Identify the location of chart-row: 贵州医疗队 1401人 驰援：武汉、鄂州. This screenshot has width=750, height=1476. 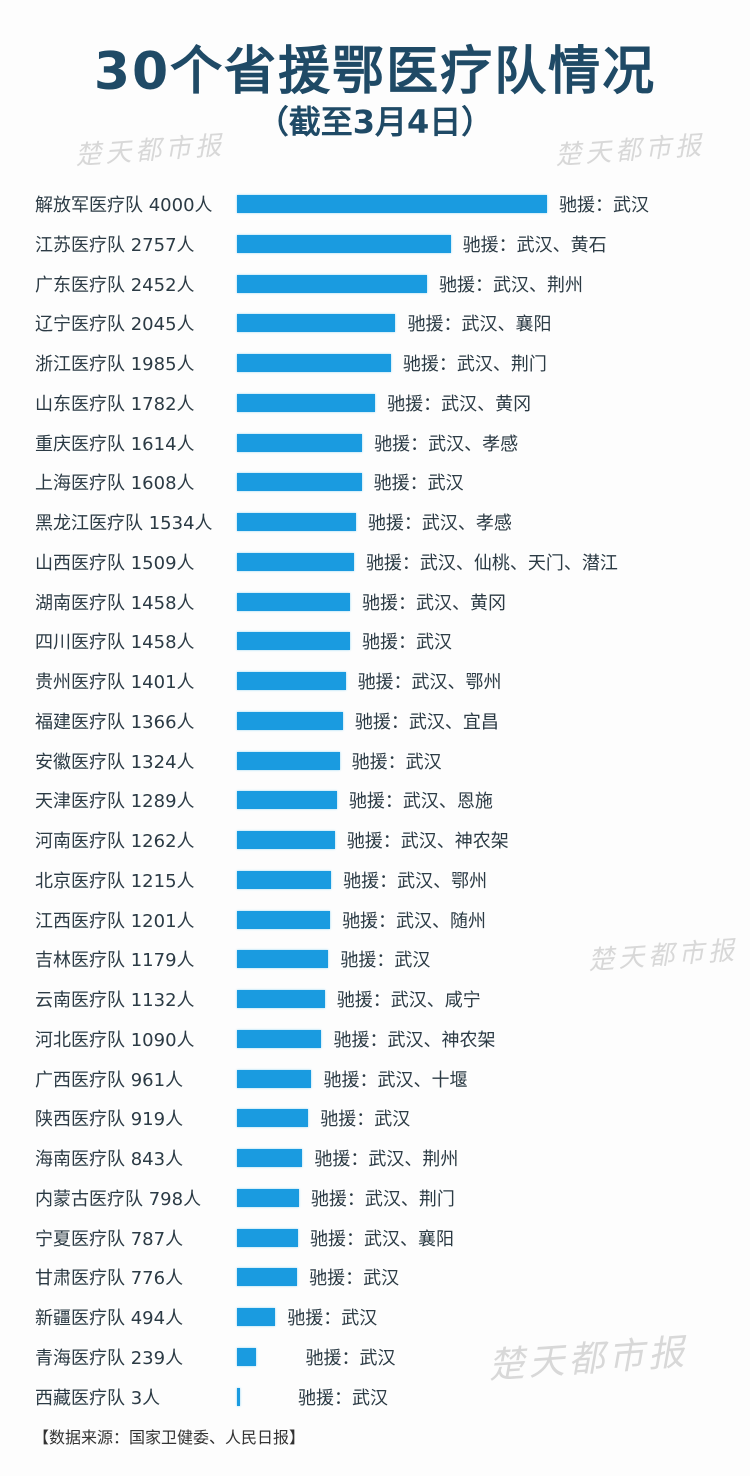
(375, 680).